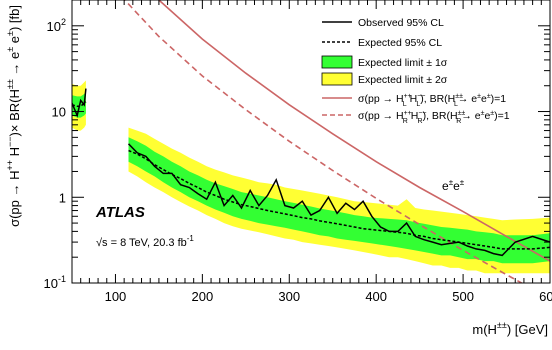  Describe the element at coordinates (463, 296) in the screenshot. I see `x-tick-label: 500` at that location.